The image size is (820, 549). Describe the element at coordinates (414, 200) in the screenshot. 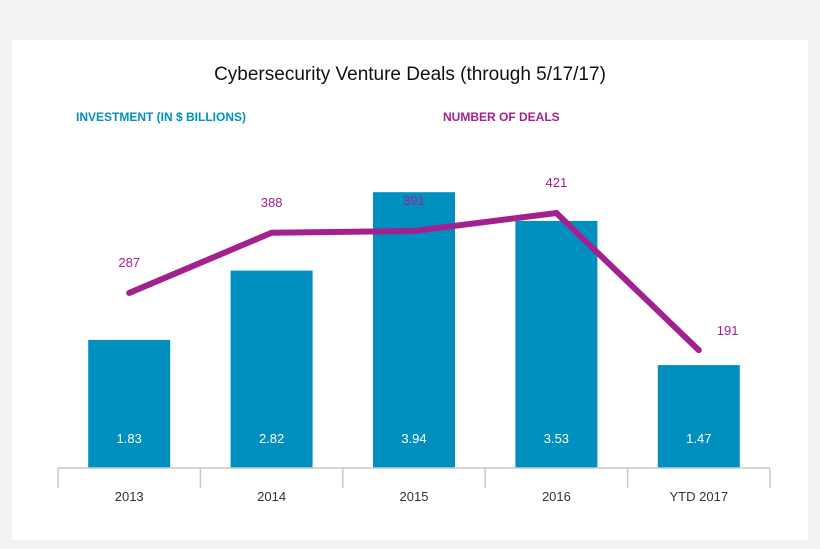

I see `deal-value-label: 391` at that location.